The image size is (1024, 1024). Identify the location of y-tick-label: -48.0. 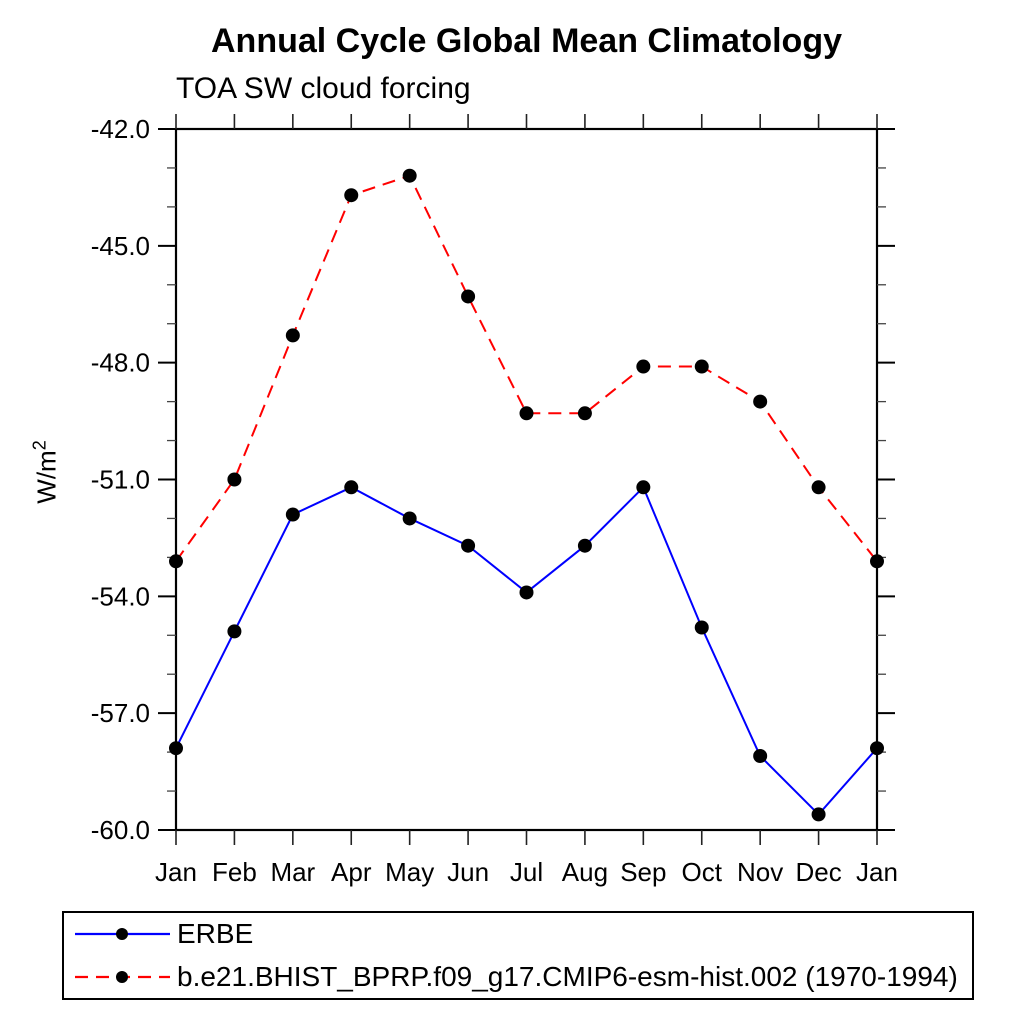
(120, 363).